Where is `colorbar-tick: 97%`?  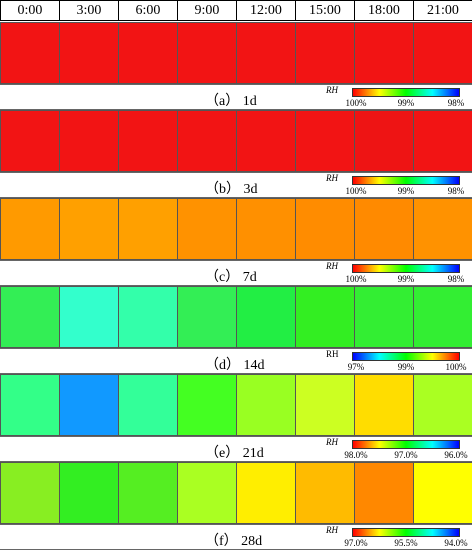
colorbar-tick: 97% is located at coordinates (356, 367).